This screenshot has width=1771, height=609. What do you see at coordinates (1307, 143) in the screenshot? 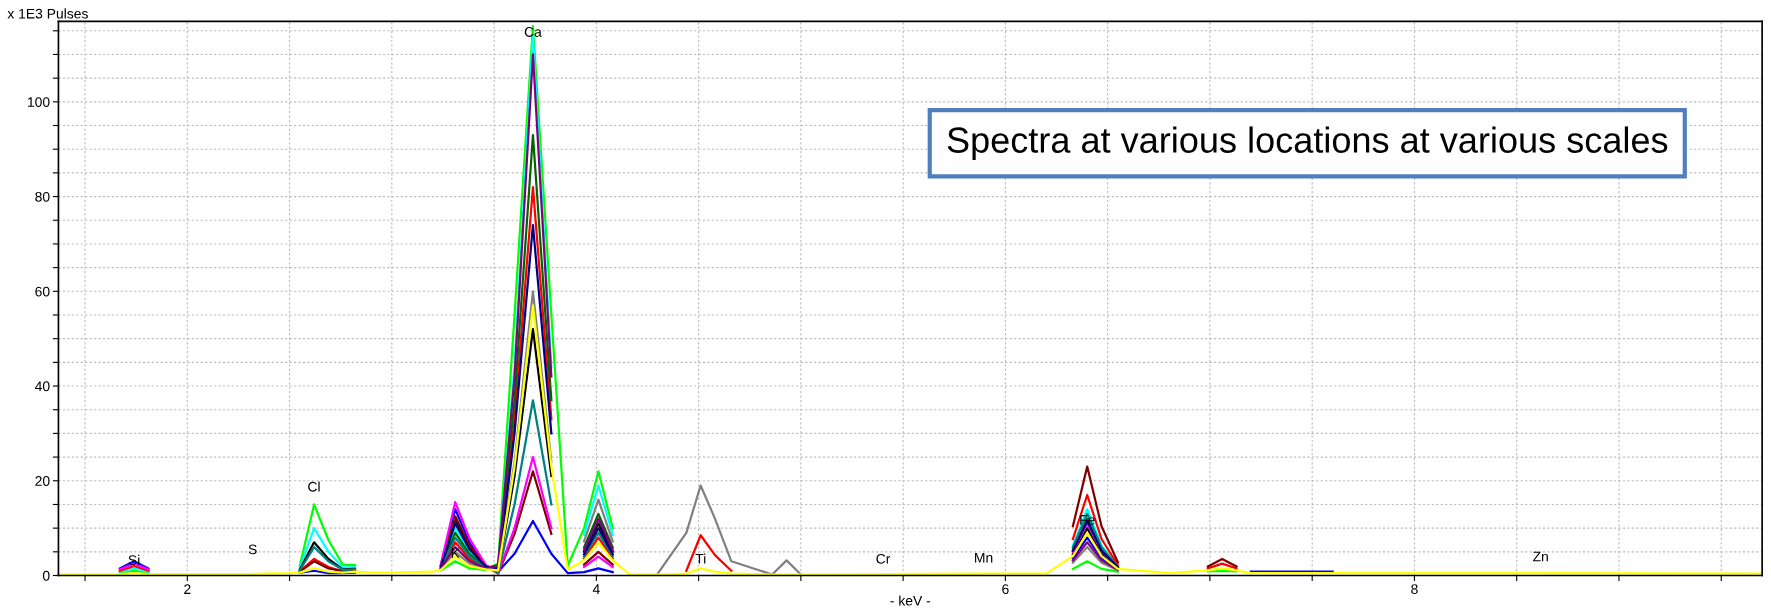
I see `annotation: Spectra at various locations at various scales` at bounding box center [1307, 143].